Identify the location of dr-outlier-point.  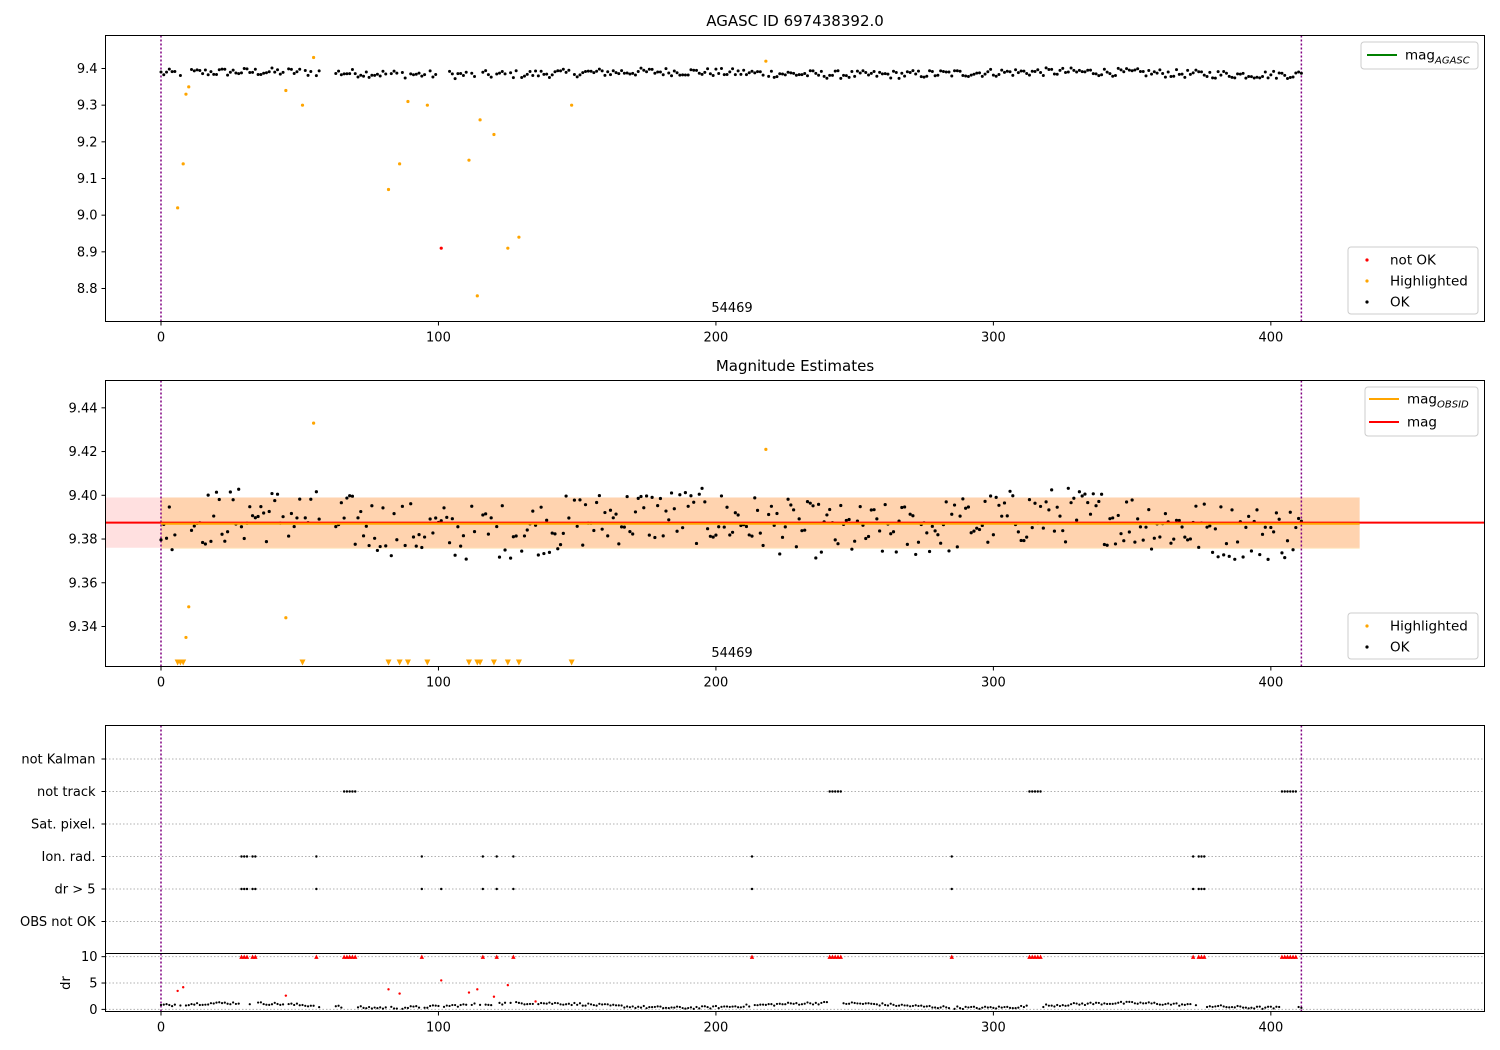
(508, 985).